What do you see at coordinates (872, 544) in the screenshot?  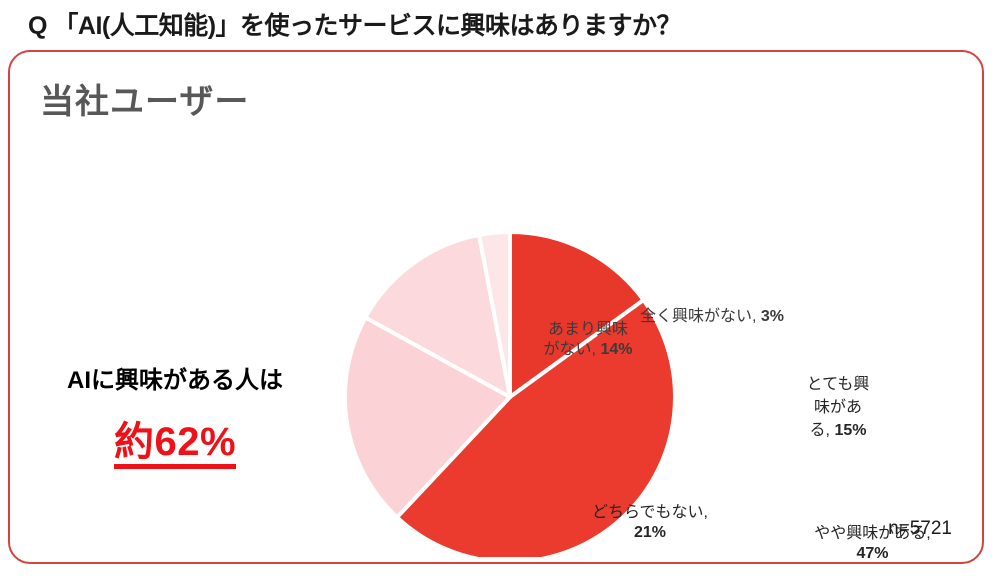 I see `pie-label-somewhat: やや興味がある, 47%` at bounding box center [872, 544].